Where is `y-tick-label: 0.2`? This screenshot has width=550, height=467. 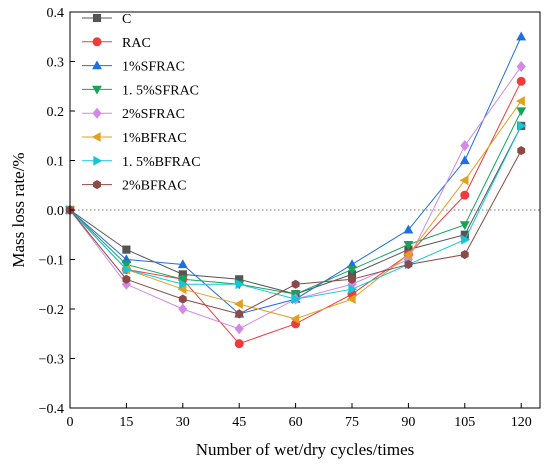 y-tick-label: 0.2 is located at coordinates (56, 112).